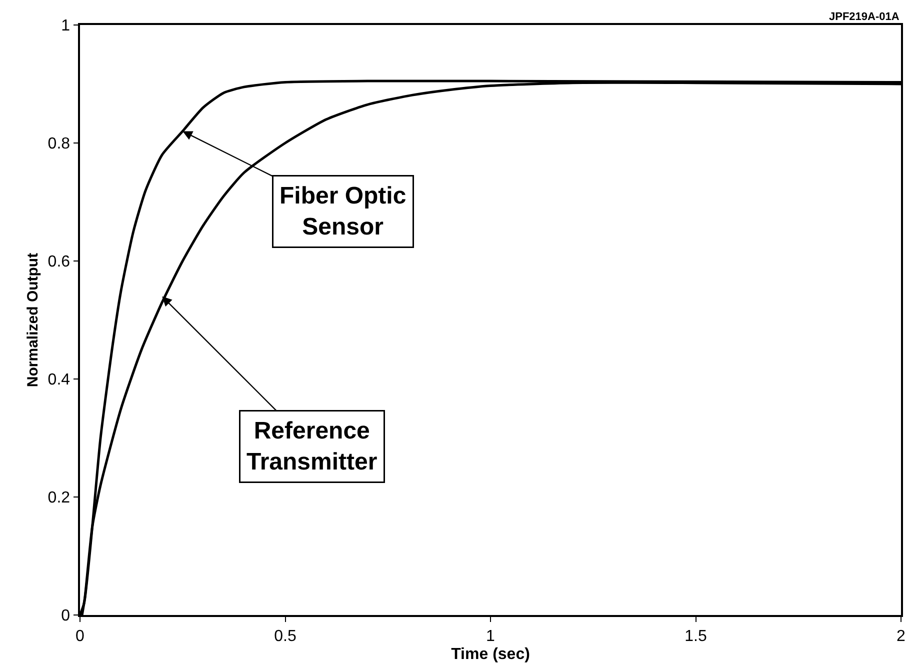  I want to click on x-tick-label: 1.5, so click(695, 636).